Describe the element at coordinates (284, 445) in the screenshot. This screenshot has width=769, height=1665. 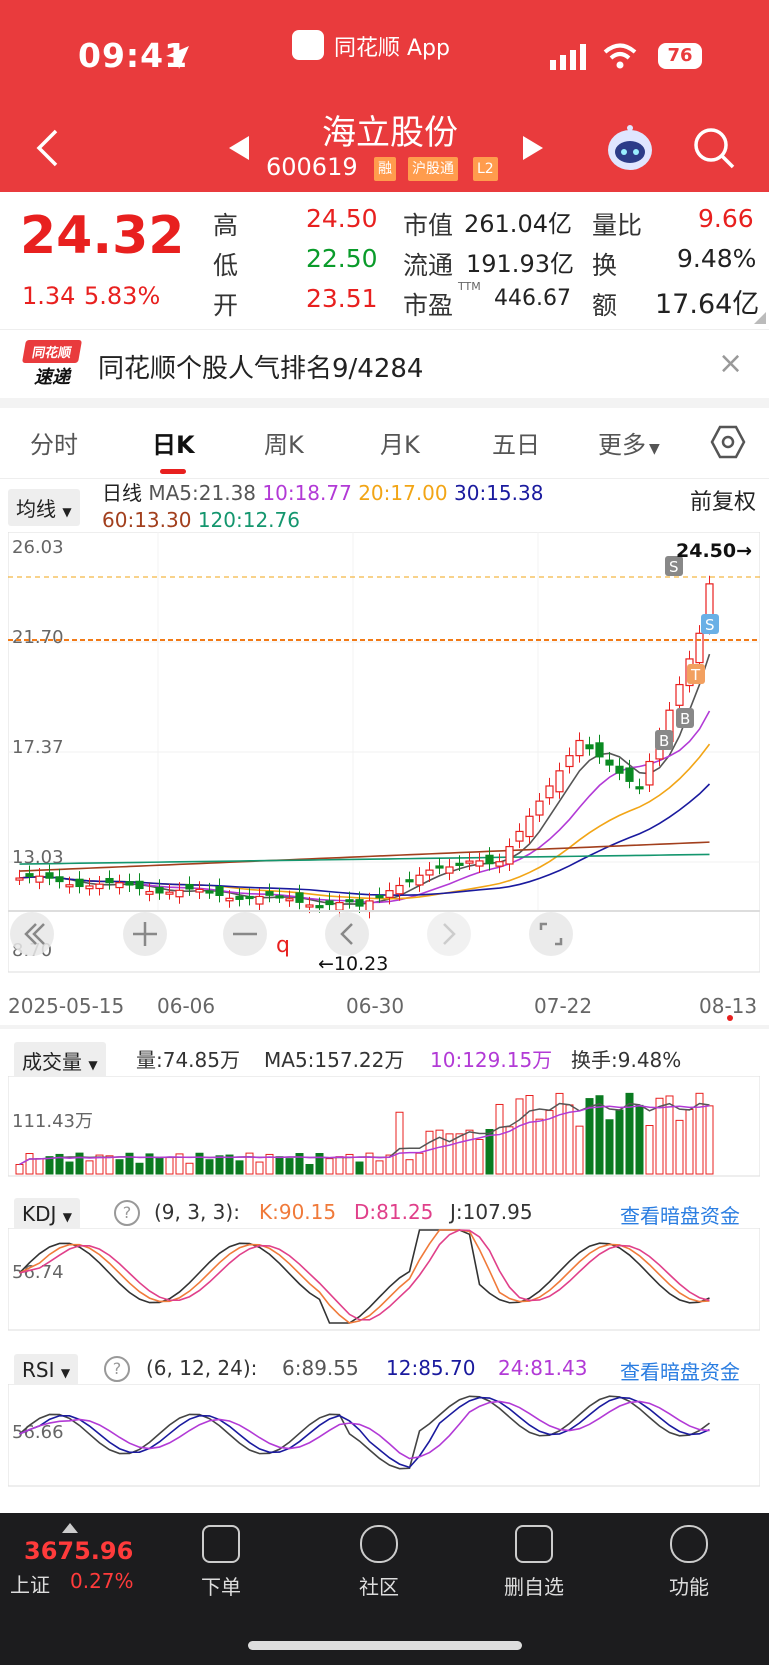
I see `tab-weekly-k: 周K` at that location.